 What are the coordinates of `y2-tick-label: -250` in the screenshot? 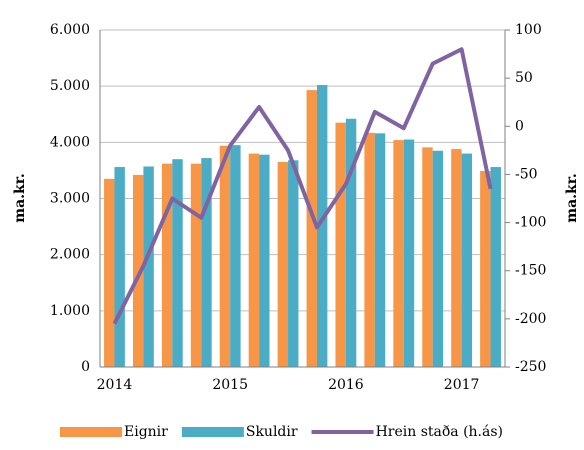 It's located at (530, 367).